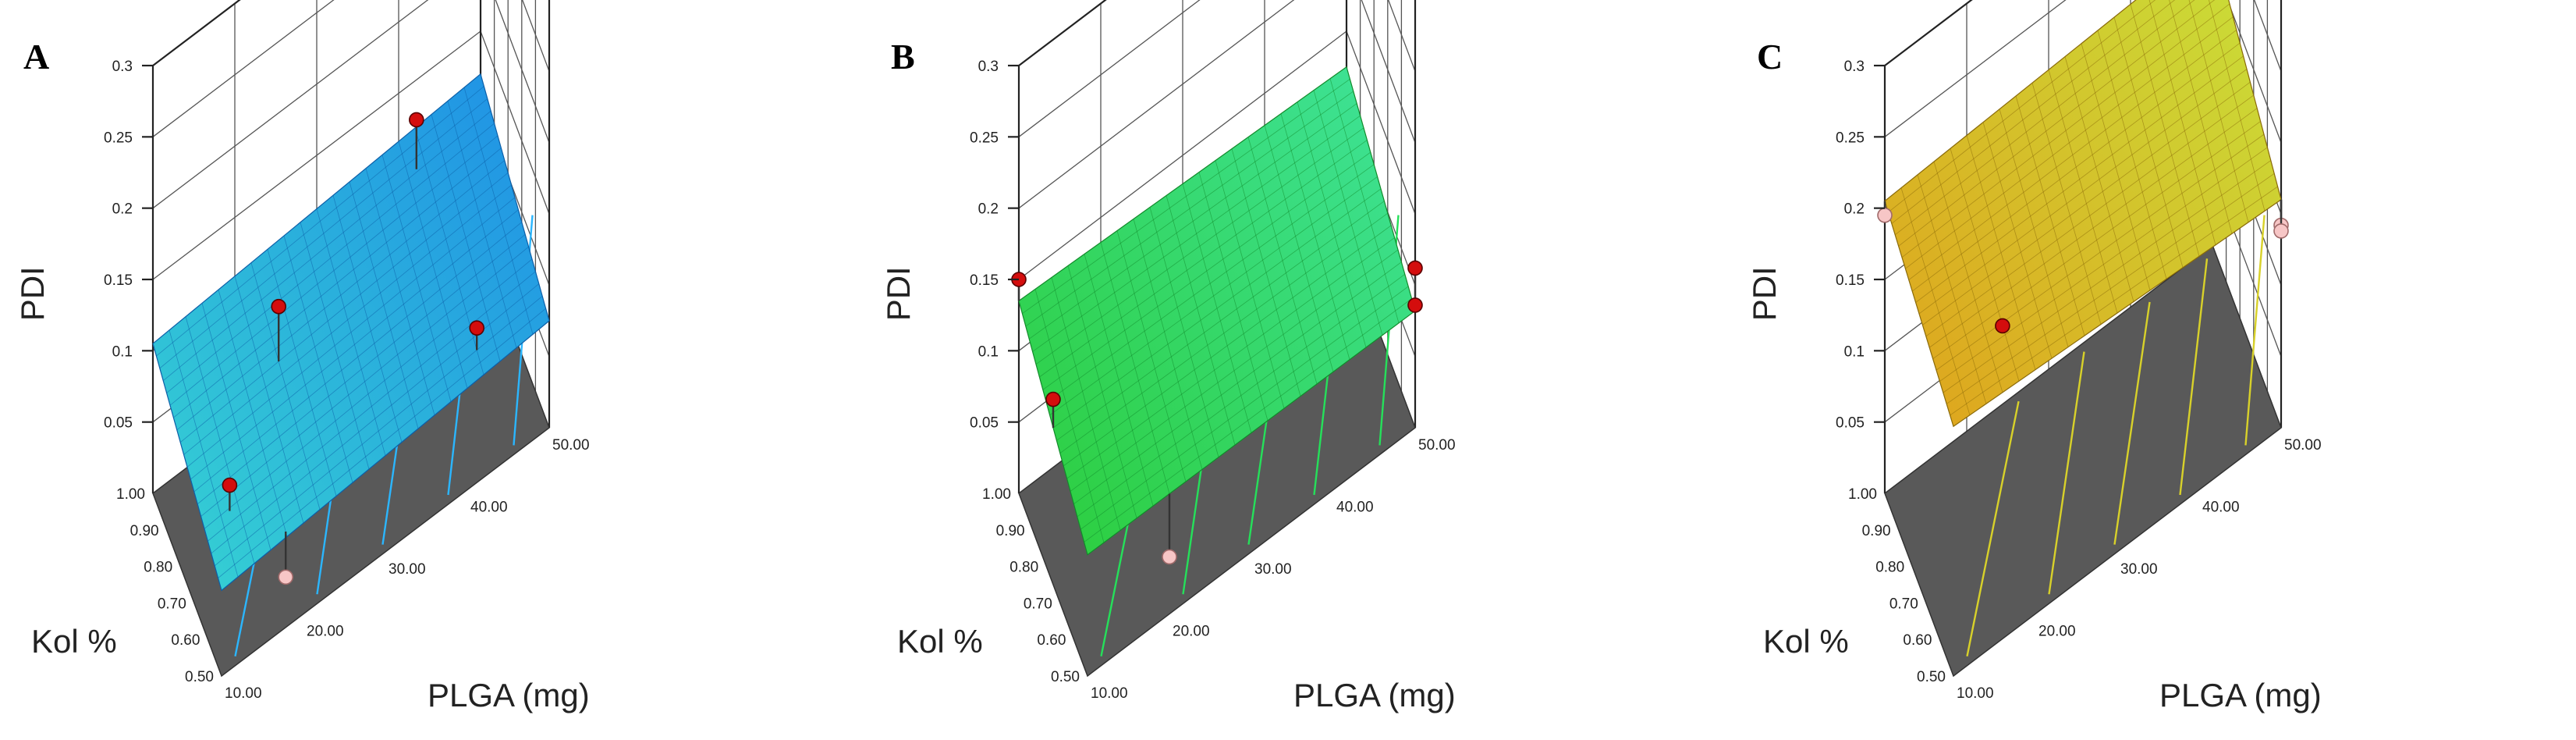 The height and width of the screenshot is (740, 2576). What do you see at coordinates (1770, 56) in the screenshot?
I see `panel-label: C` at bounding box center [1770, 56].